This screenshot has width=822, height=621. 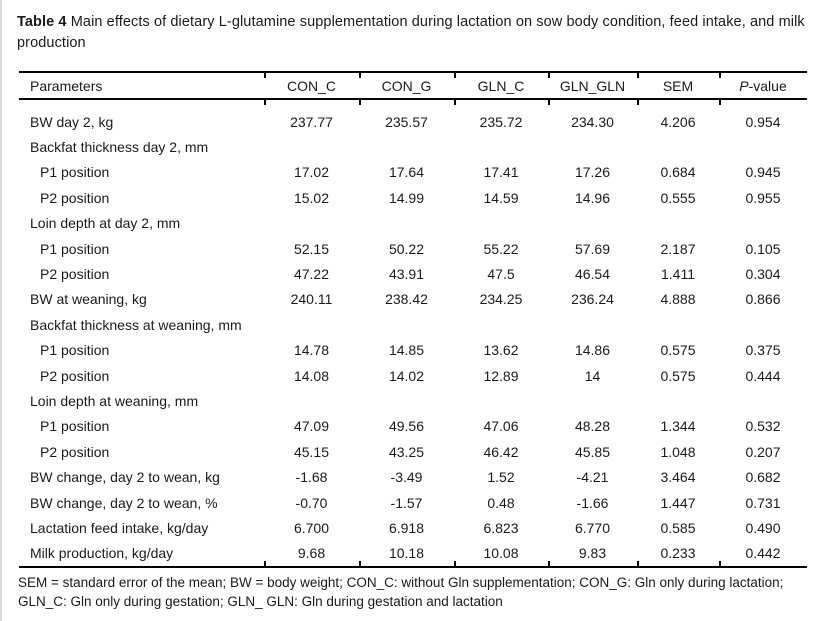 What do you see at coordinates (501, 477) in the screenshot?
I see `cell-value: 1.52` at bounding box center [501, 477].